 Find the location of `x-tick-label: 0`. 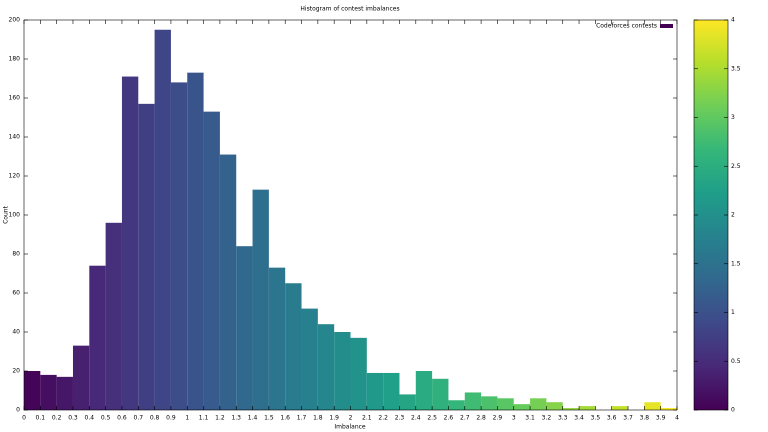

x-tick-label: 0 is located at coordinates (24, 418).